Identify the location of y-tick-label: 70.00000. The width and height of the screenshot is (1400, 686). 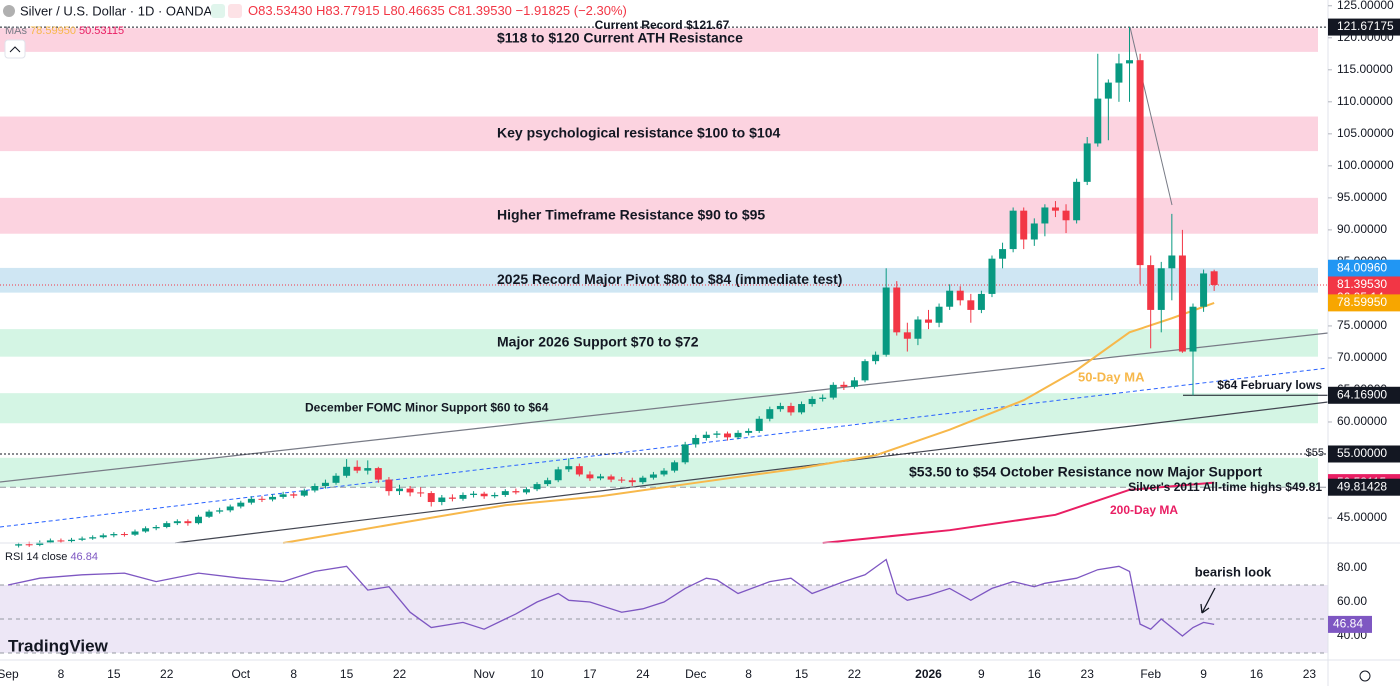
(1362, 357).